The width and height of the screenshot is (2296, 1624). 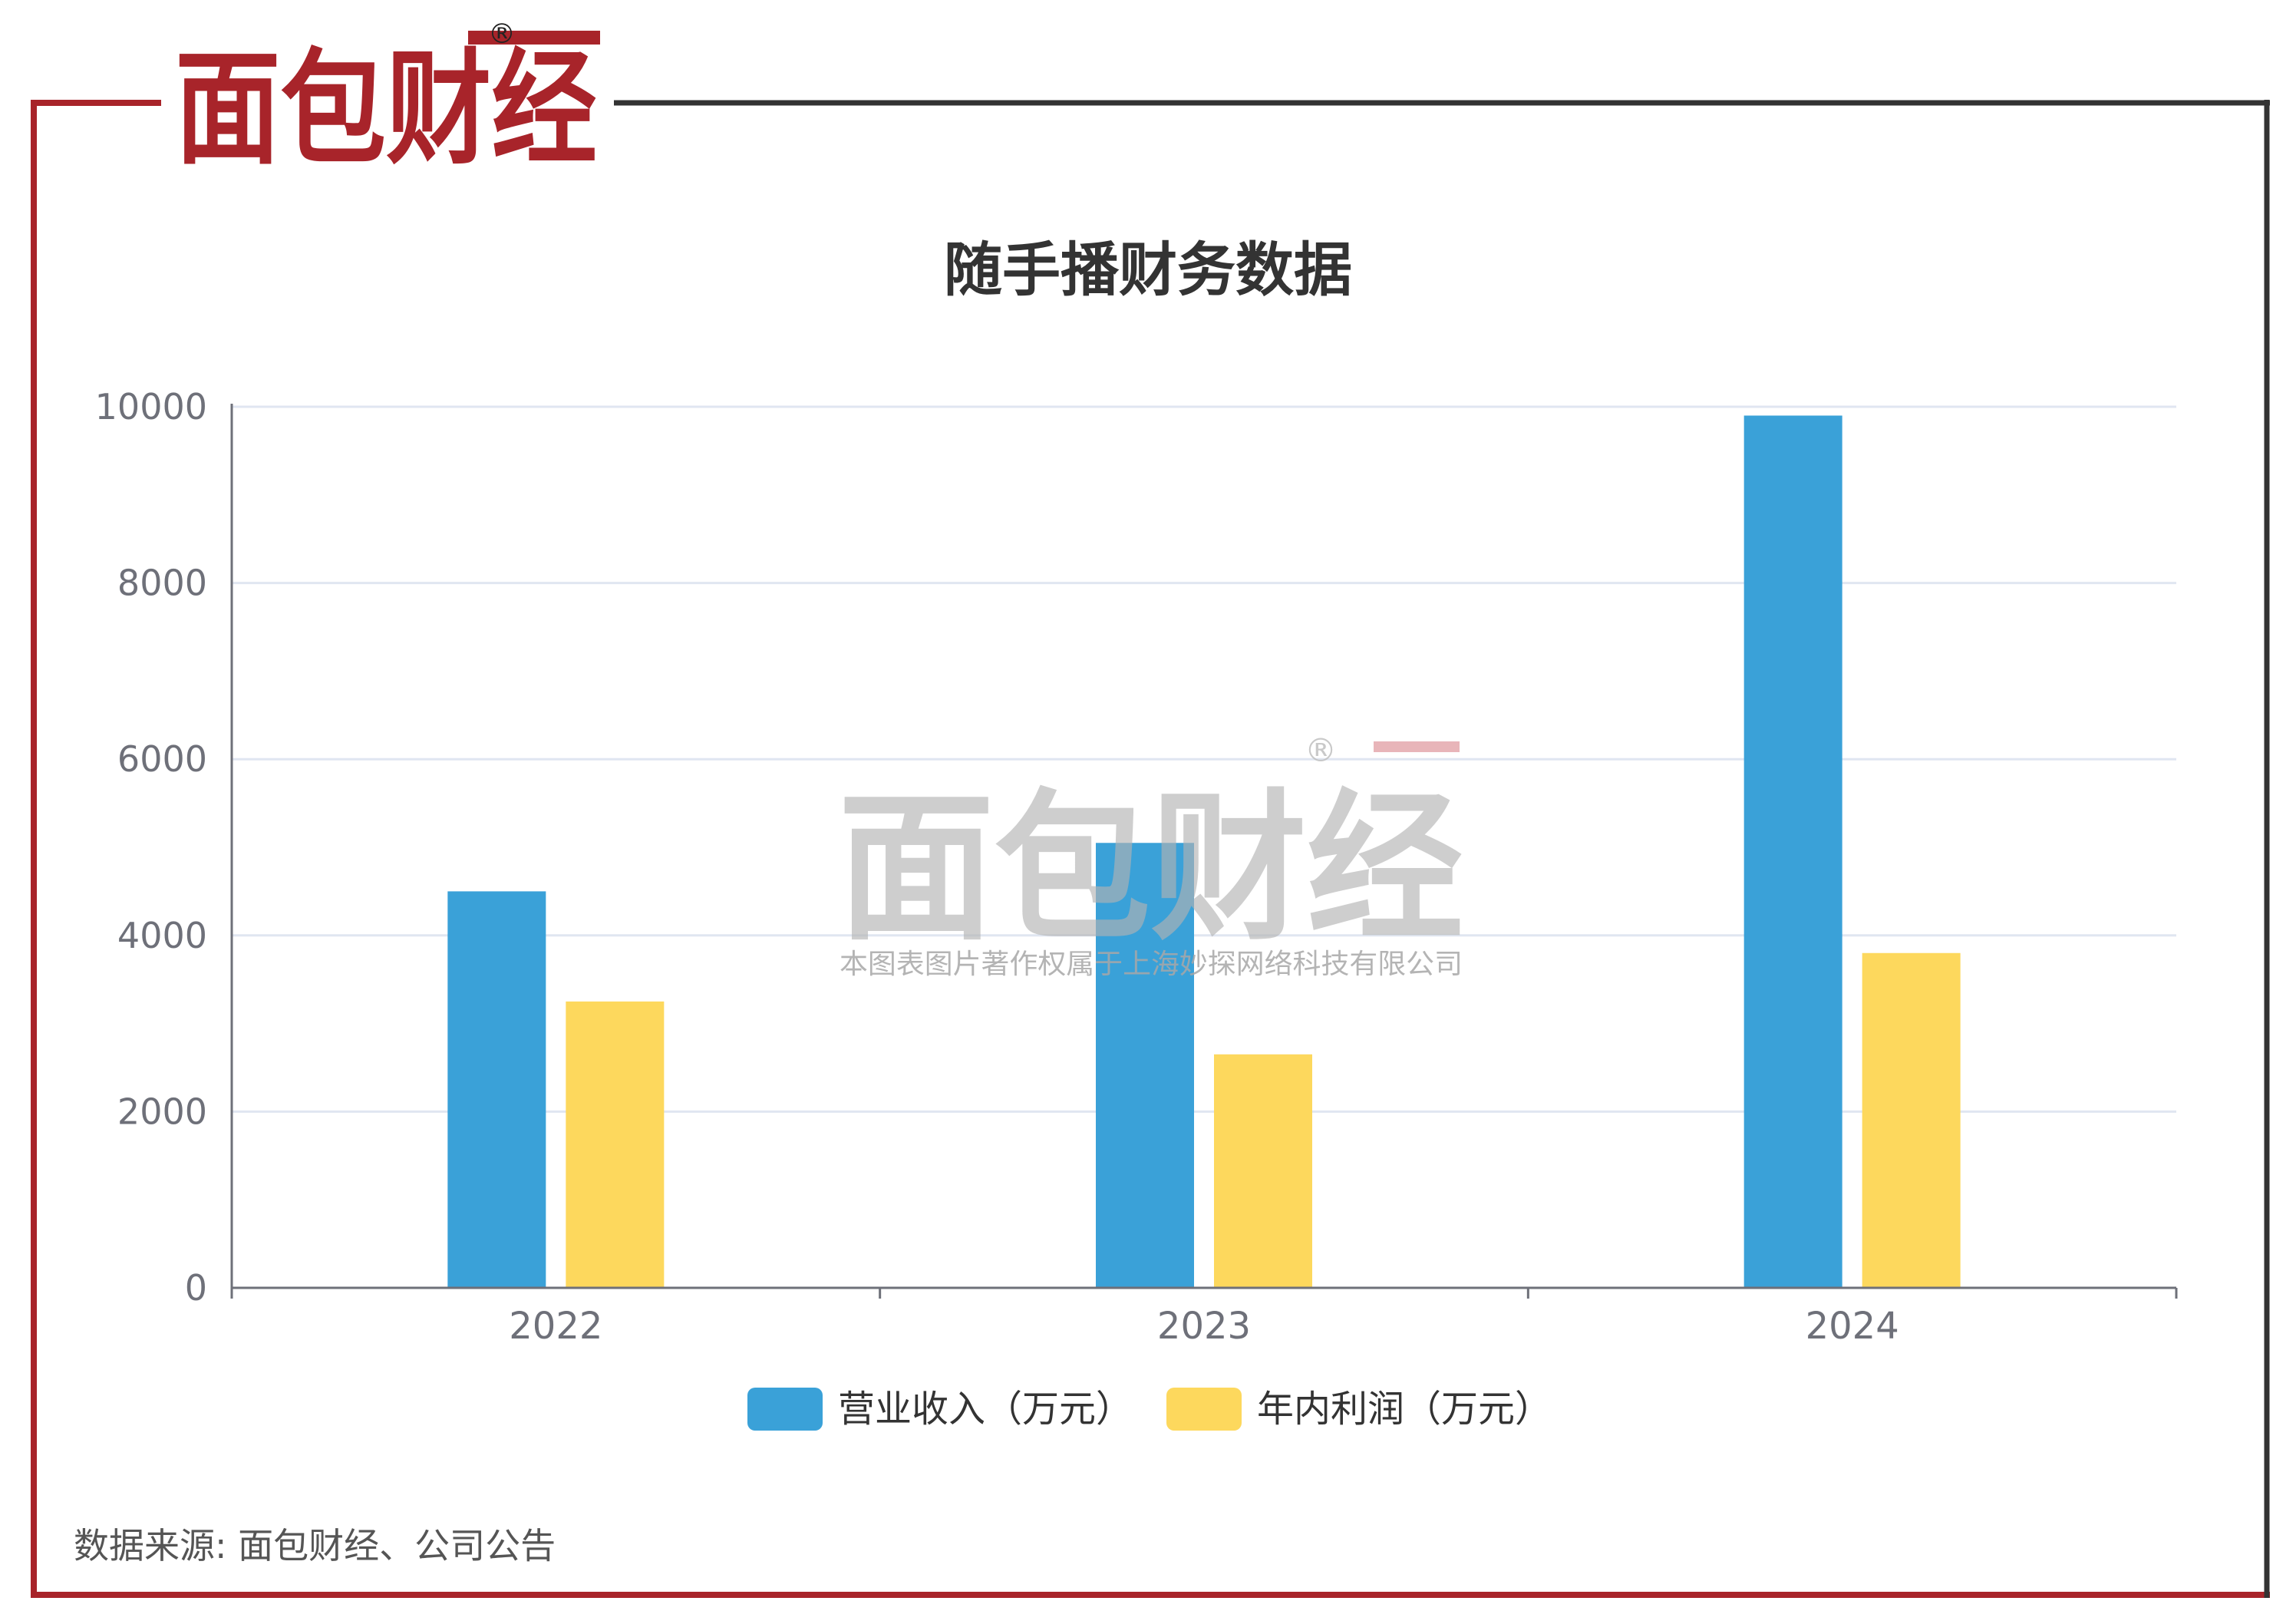 What do you see at coordinates (196, 1288) in the screenshot?
I see `y-tick-label: 0` at bounding box center [196, 1288].